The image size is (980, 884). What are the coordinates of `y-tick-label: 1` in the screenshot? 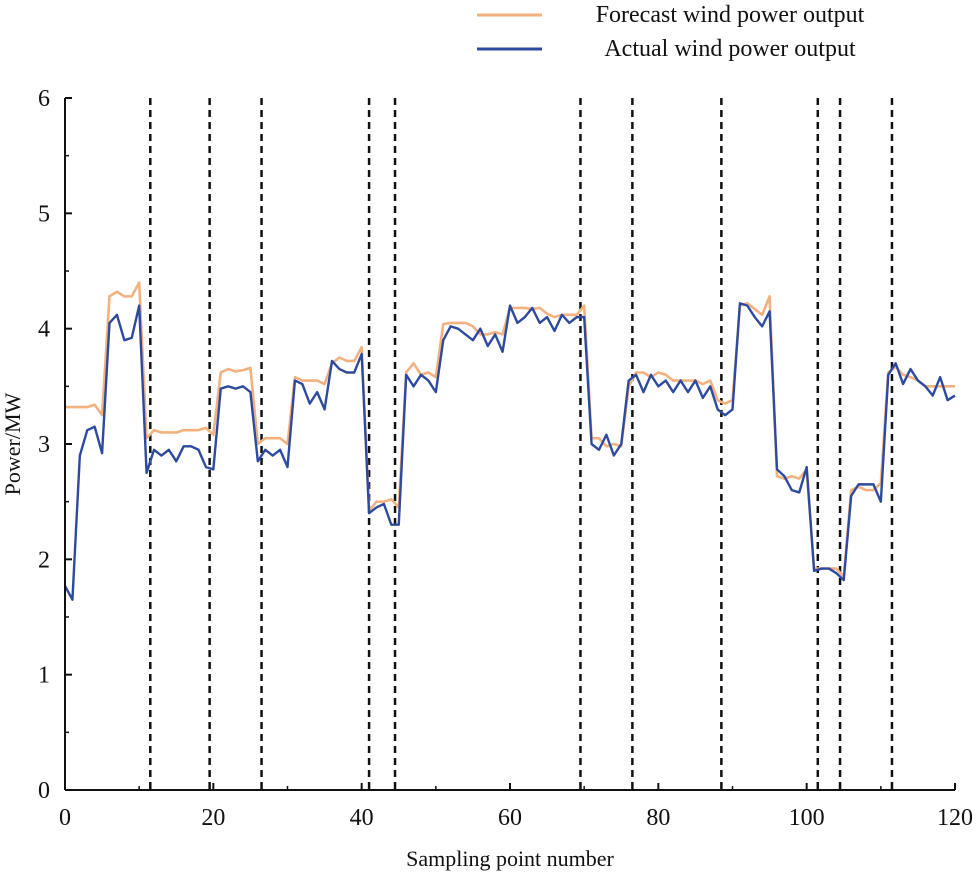 It's located at (44, 676).